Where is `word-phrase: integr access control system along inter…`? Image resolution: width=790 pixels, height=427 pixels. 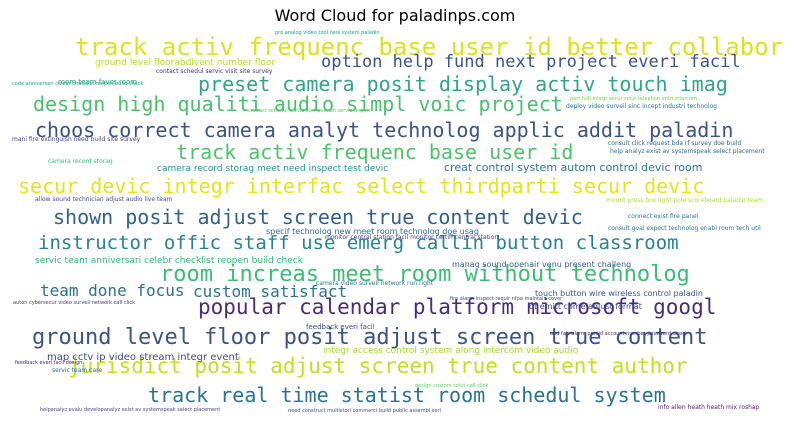 word-phrase: integr access control system along inter… is located at coordinates (451, 351).